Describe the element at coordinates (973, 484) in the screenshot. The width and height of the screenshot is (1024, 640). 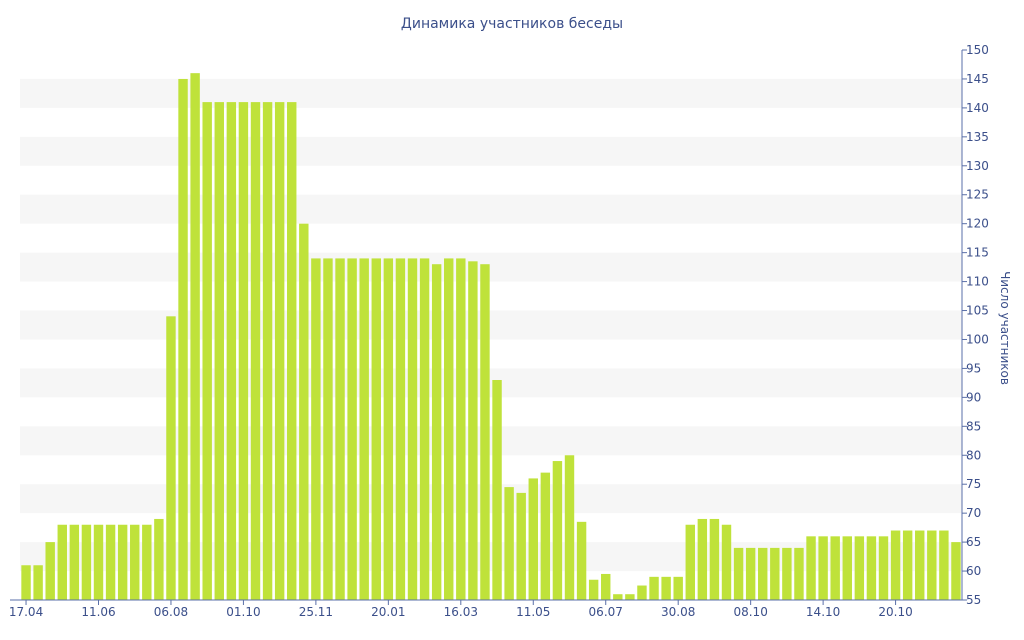
I see `y-tick-label: 75` at that location.